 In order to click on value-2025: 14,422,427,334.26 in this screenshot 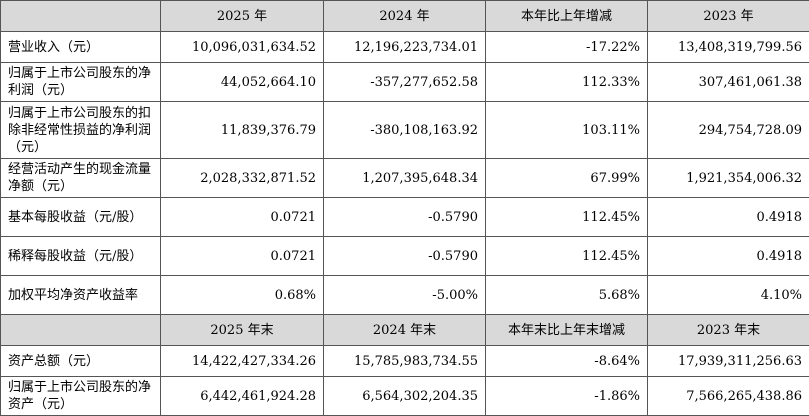, I will do `click(242, 361)`.